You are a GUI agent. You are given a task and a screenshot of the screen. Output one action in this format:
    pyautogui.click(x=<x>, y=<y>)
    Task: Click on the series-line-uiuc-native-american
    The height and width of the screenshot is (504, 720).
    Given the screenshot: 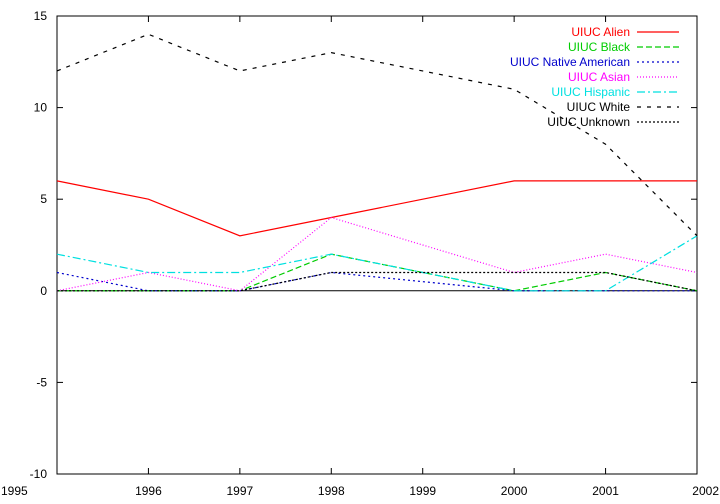 What is the action you would take?
    pyautogui.click(x=376, y=281)
    